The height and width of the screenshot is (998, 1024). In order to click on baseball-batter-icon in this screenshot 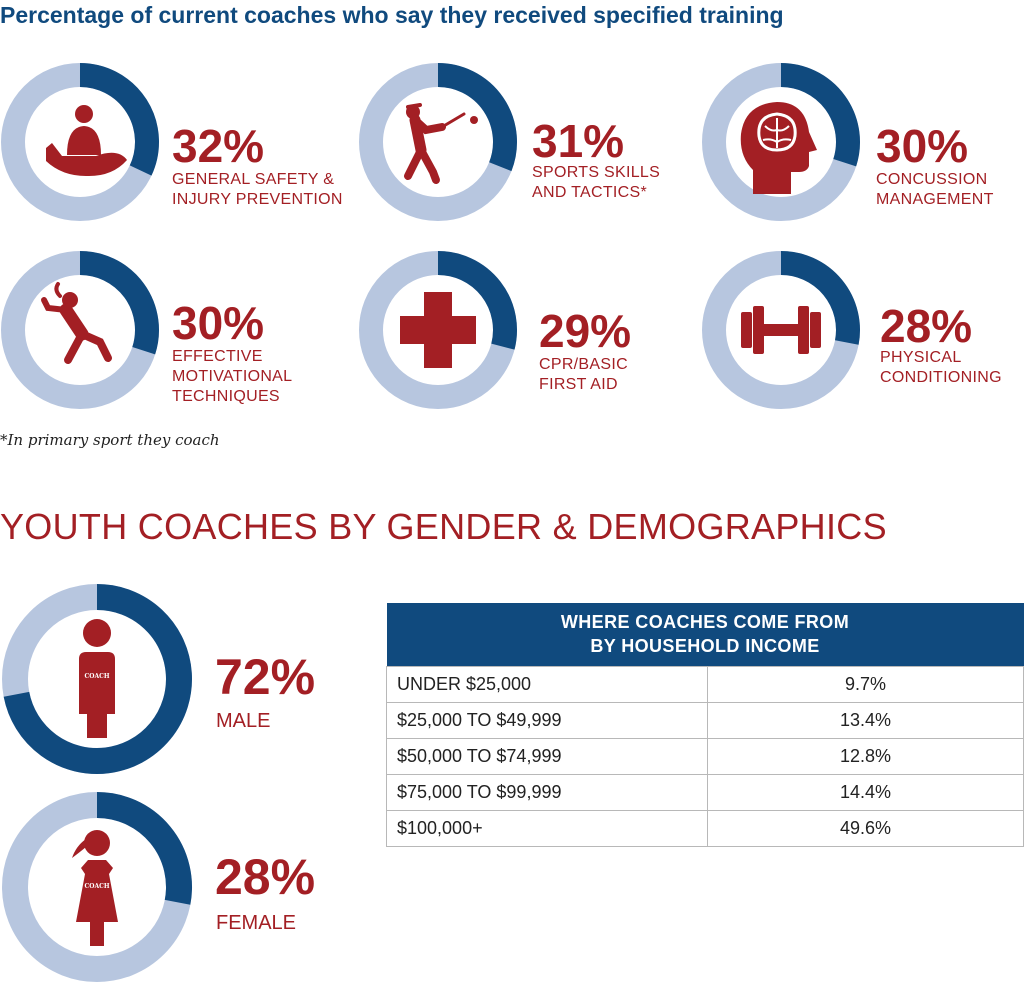, I will do `click(441, 143)`.